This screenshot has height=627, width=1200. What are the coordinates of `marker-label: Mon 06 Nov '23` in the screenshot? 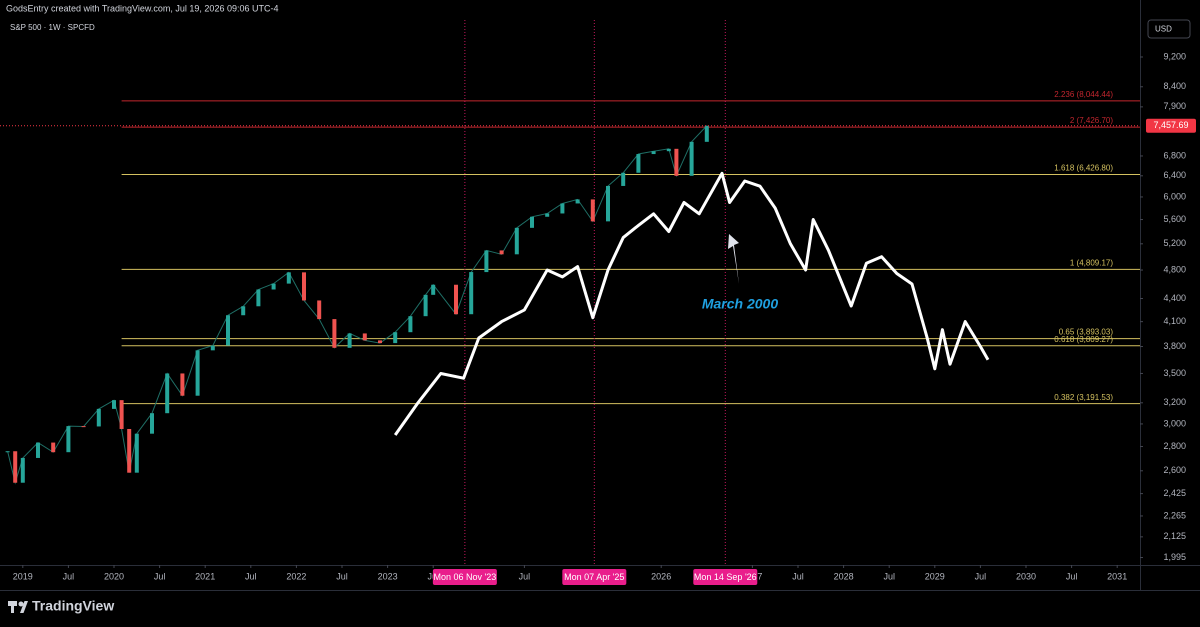 It's located at (464, 577).